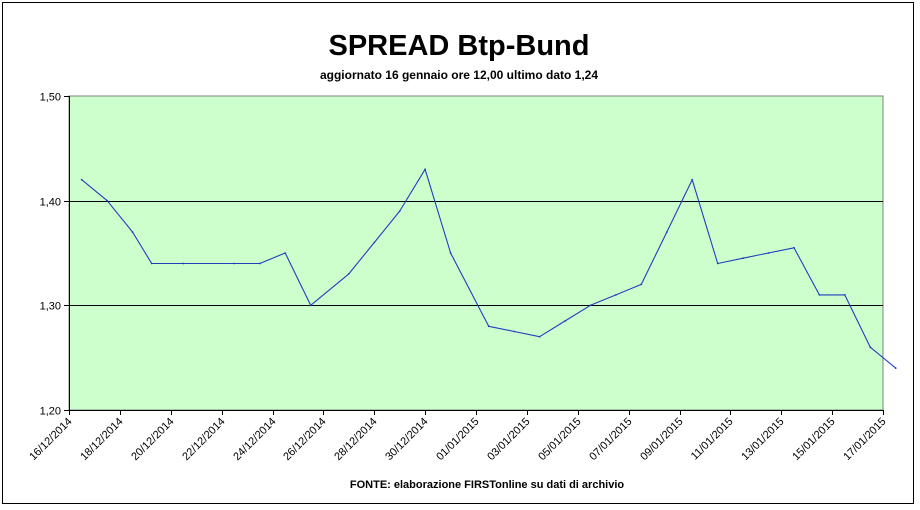 The image size is (920, 510). Describe the element at coordinates (661, 439) in the screenshot. I see `x-tick-label: 09/01/2015` at that location.